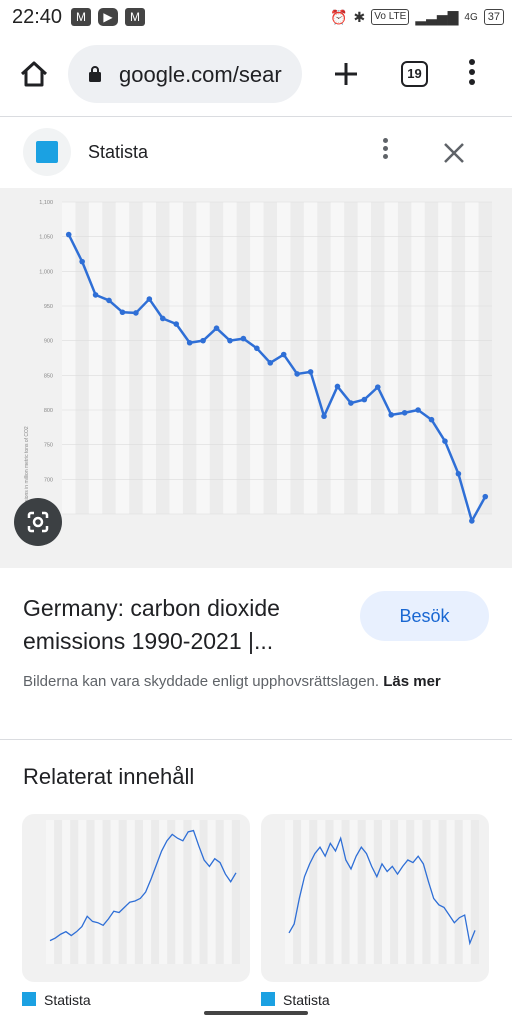  Describe the element at coordinates (256, 1013) in the screenshot. I see `gesture-nav-bar` at that location.